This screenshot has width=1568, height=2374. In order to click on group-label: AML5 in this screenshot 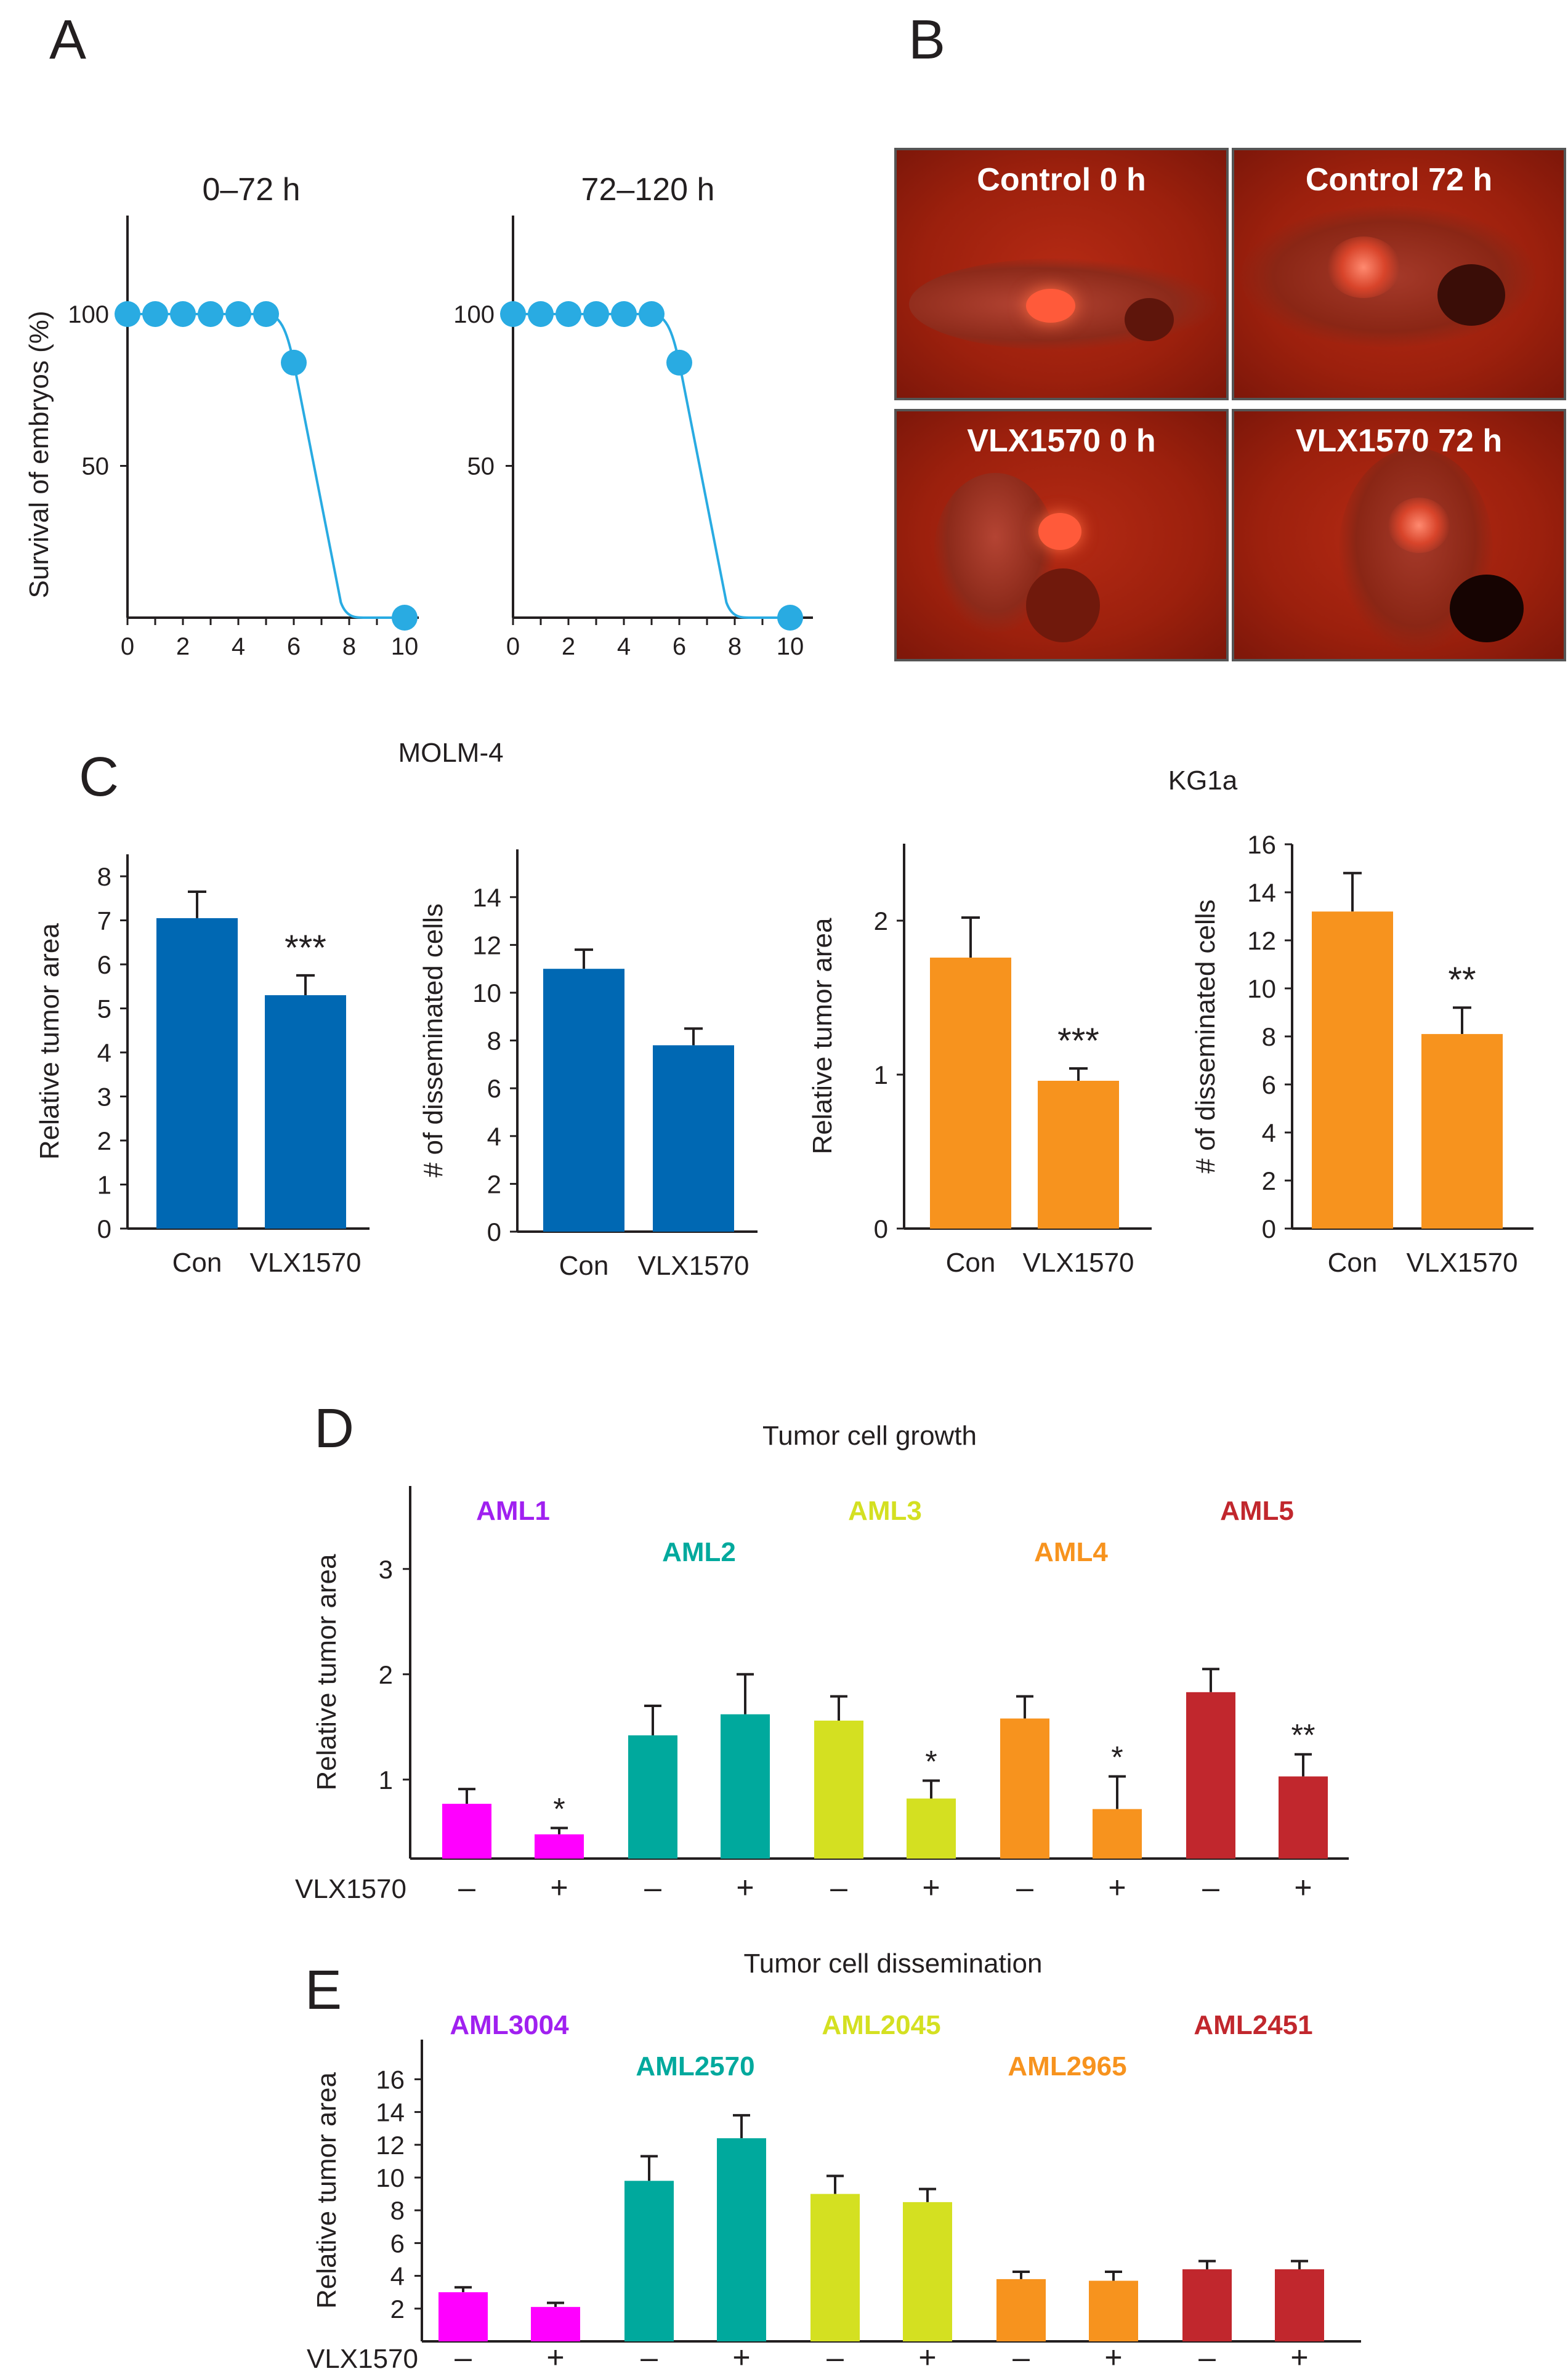, I will do `click(1257, 1511)`.